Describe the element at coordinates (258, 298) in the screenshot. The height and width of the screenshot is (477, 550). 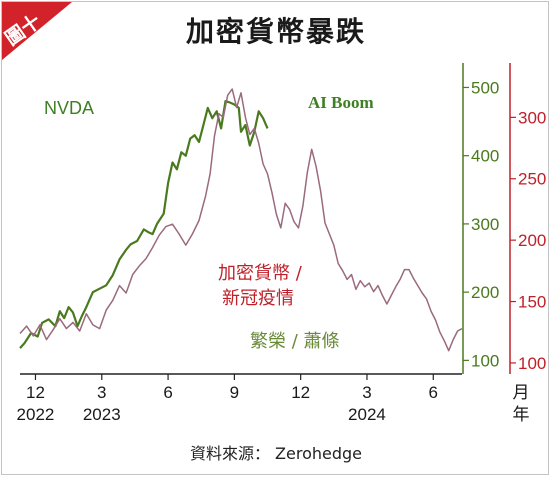
I see `crypto-label-line2: 新冠疫情` at that location.